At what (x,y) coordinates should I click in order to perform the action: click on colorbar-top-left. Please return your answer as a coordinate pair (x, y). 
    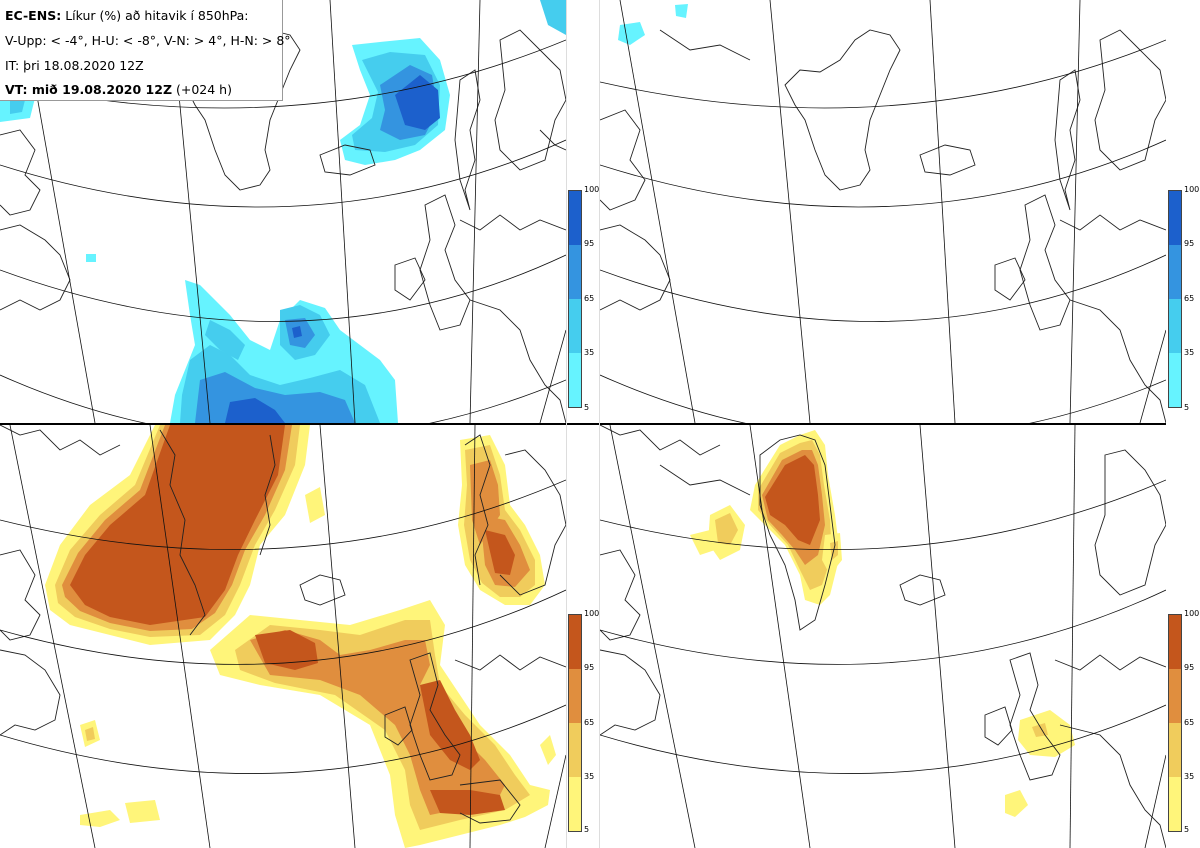
    Looking at the image, I should click on (575, 299).